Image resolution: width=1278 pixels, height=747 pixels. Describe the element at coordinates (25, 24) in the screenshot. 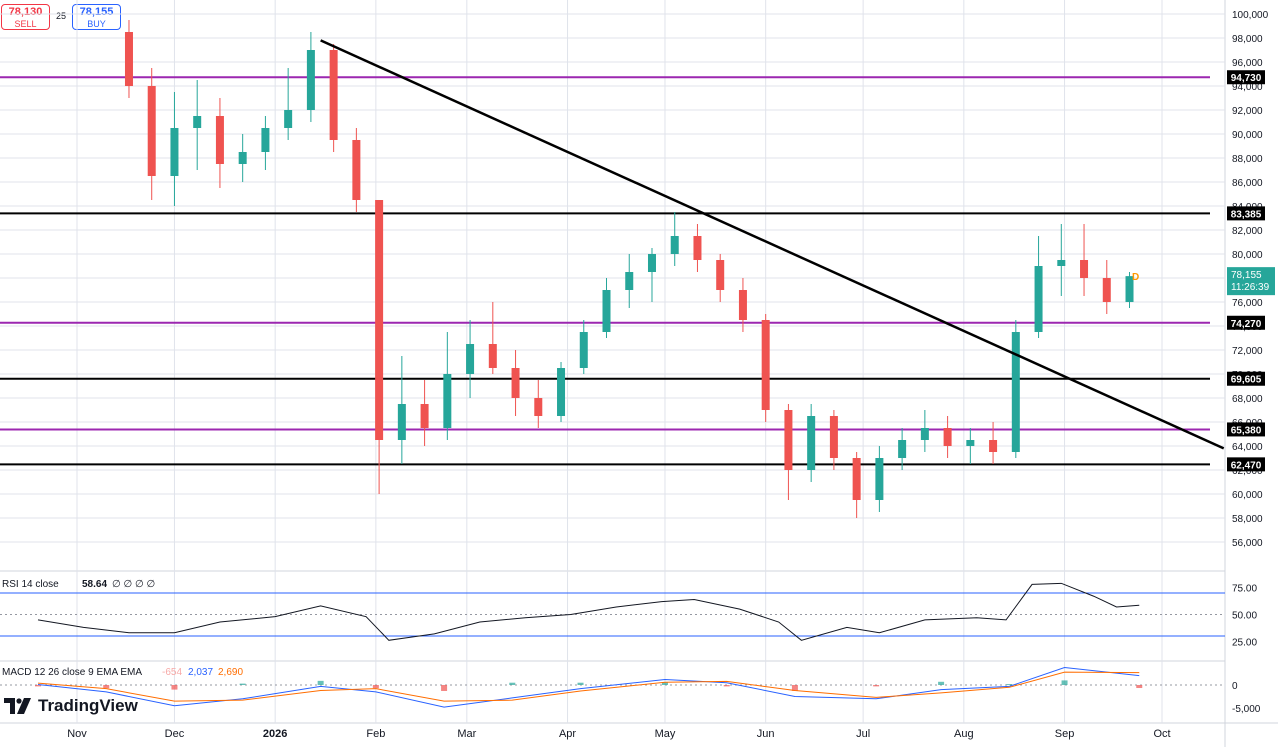

I see `sell-label: SELL` at that location.